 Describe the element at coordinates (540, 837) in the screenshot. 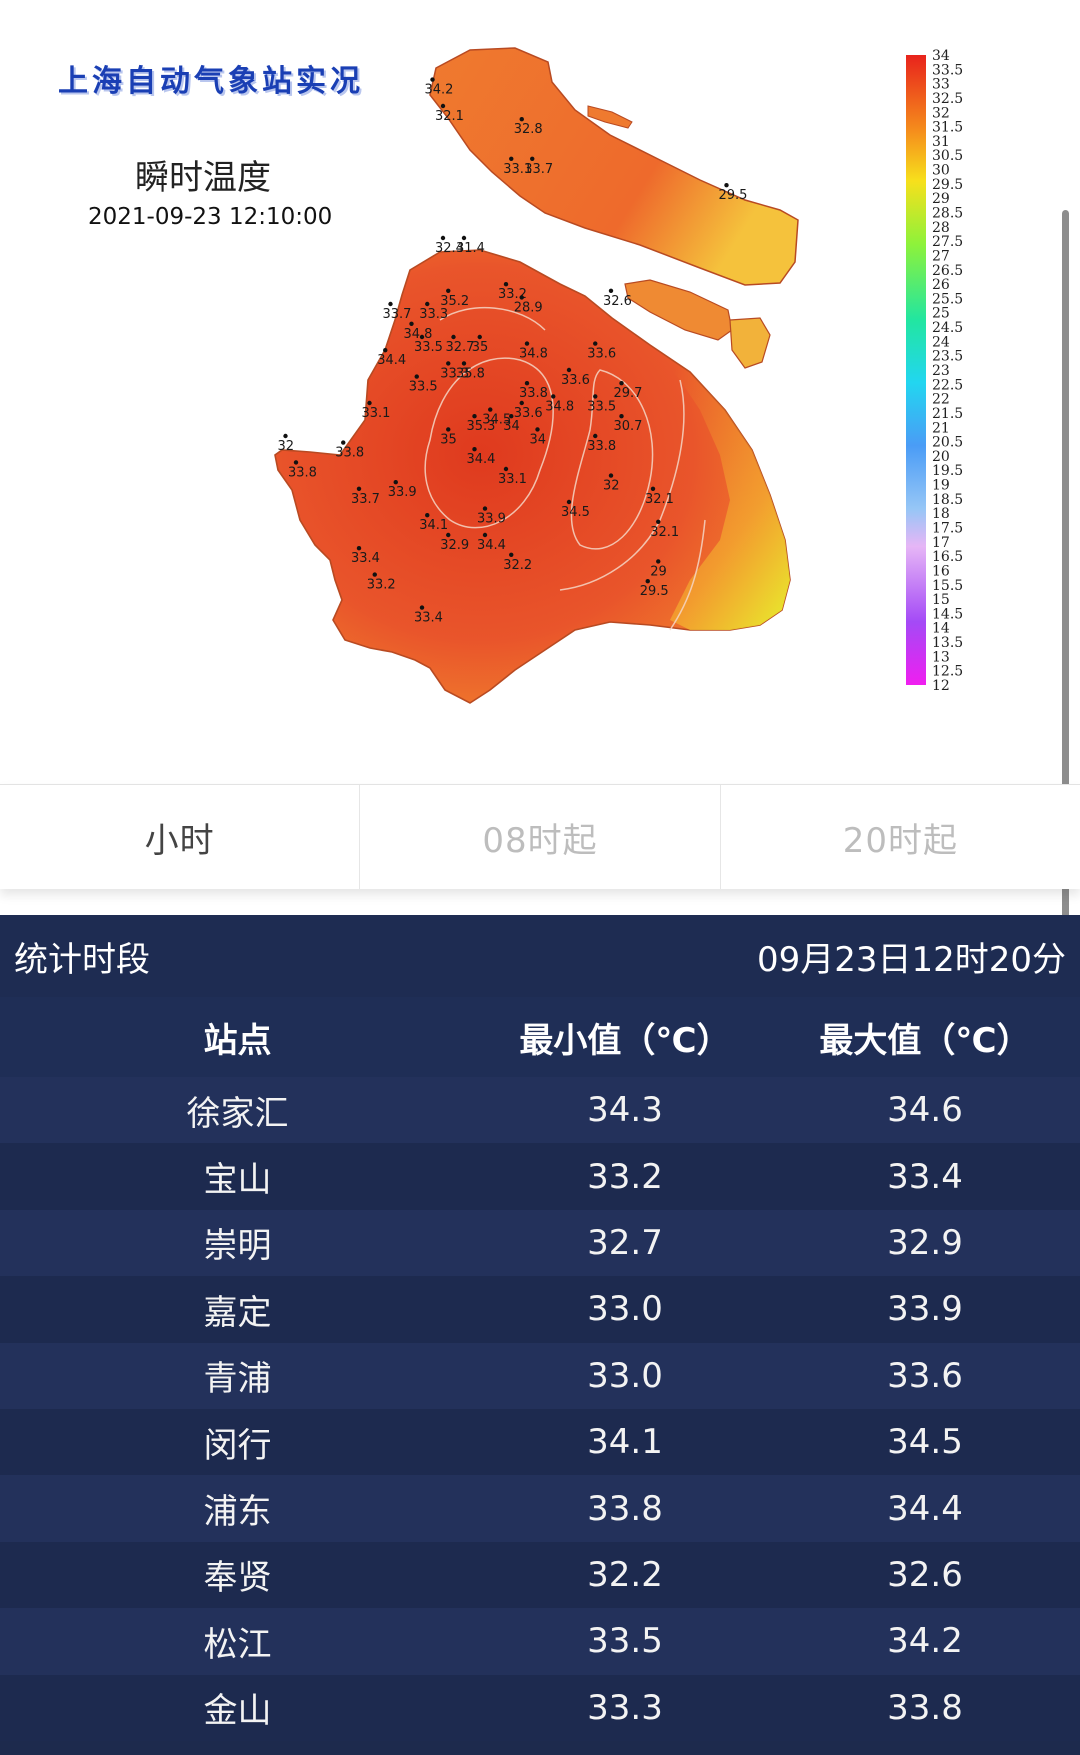

I see `tab-from-08: 08时起` at that location.